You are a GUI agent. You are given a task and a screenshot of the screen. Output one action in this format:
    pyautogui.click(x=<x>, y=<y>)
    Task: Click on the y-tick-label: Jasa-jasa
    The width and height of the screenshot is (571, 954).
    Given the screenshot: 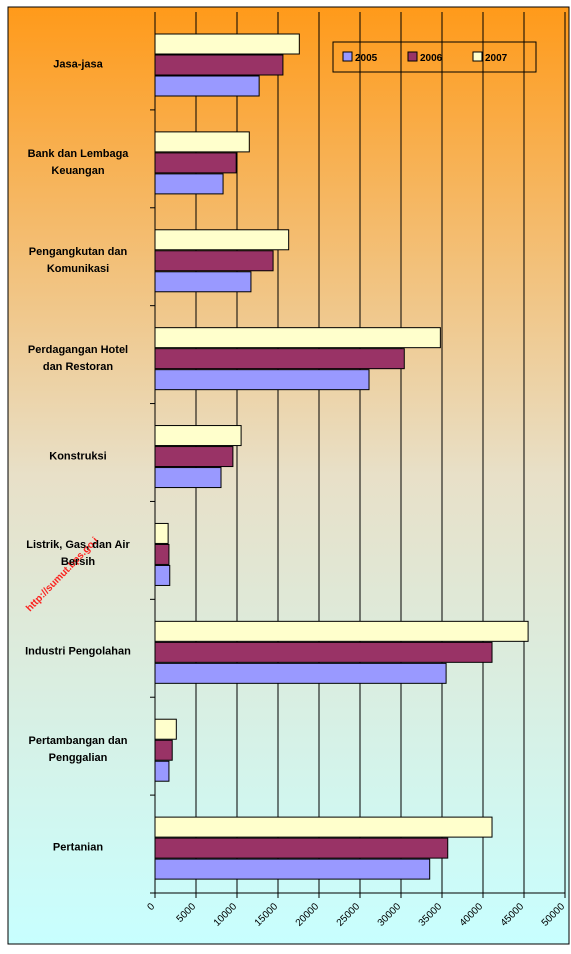 What is the action you would take?
    pyautogui.click(x=78, y=64)
    